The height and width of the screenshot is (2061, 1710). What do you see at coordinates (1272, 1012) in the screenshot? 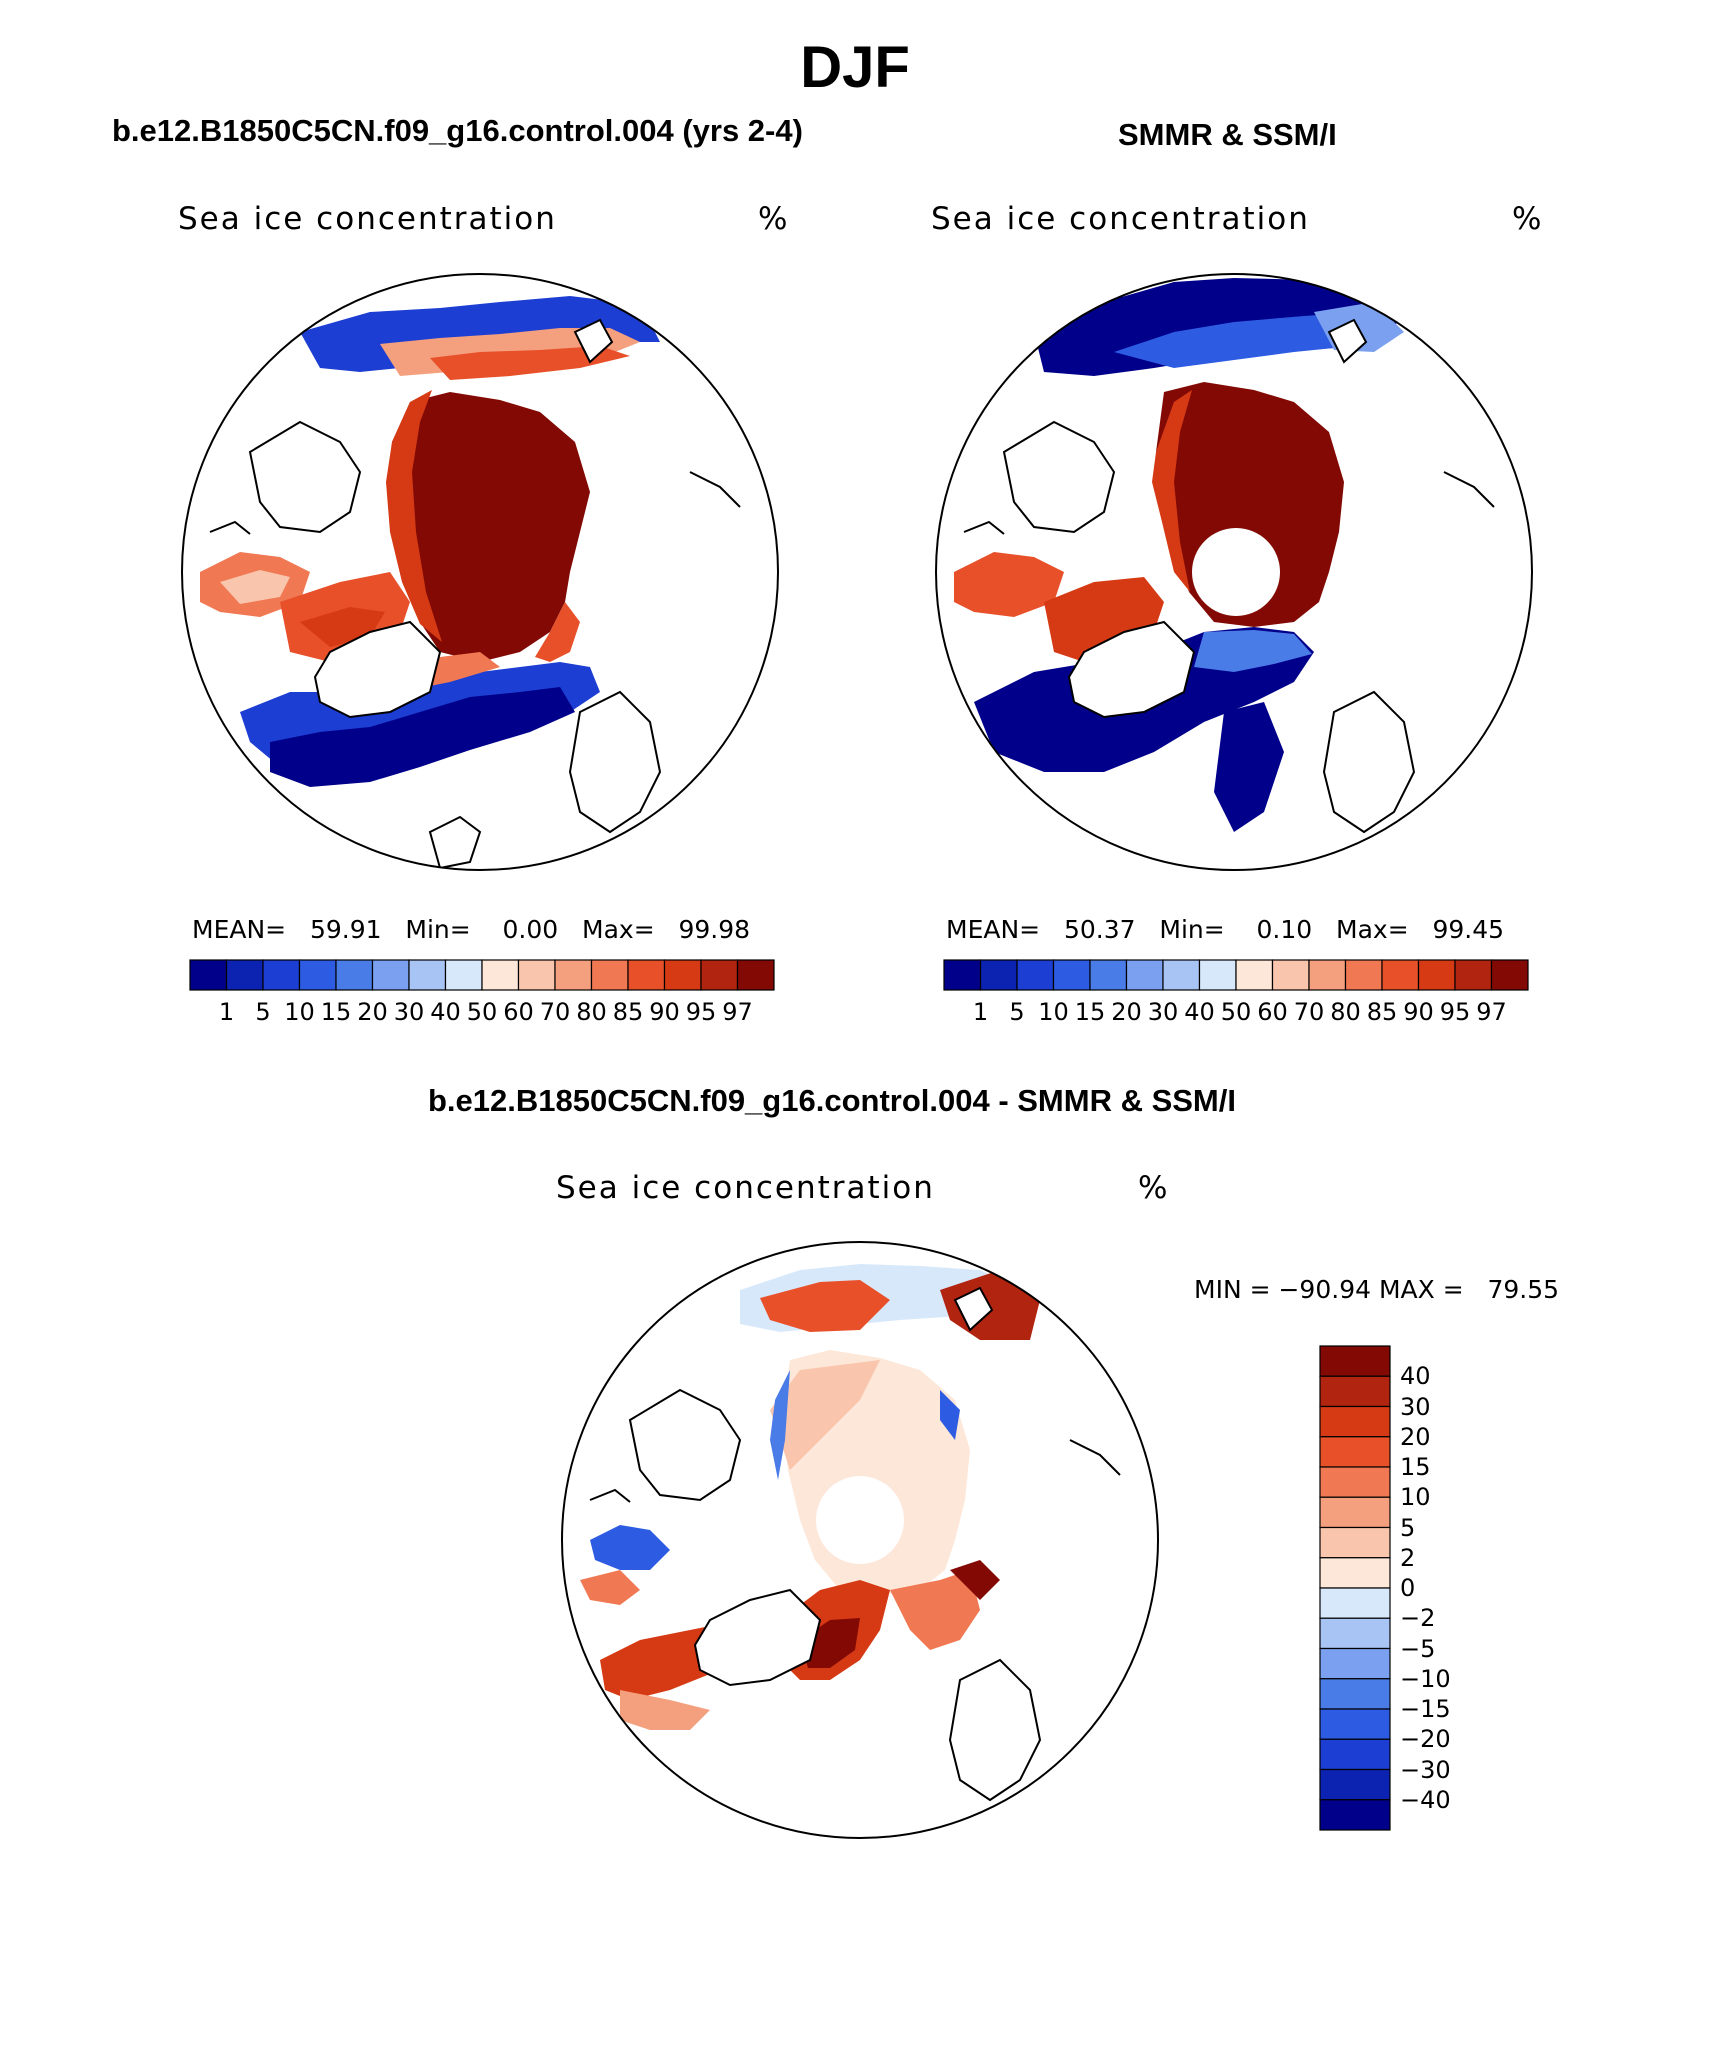
I see `colorbar-tick-label: 60` at bounding box center [1272, 1012].